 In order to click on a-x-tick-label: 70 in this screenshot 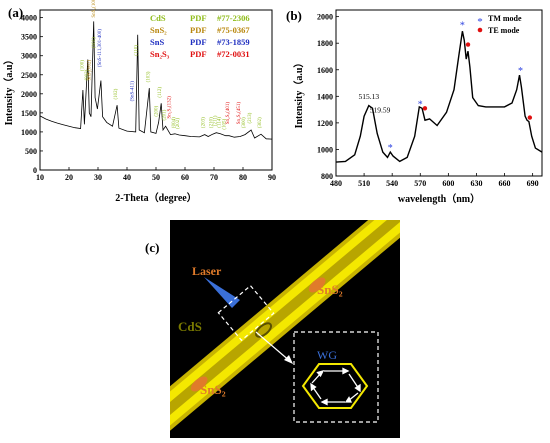, I will do `click(214, 177)`.